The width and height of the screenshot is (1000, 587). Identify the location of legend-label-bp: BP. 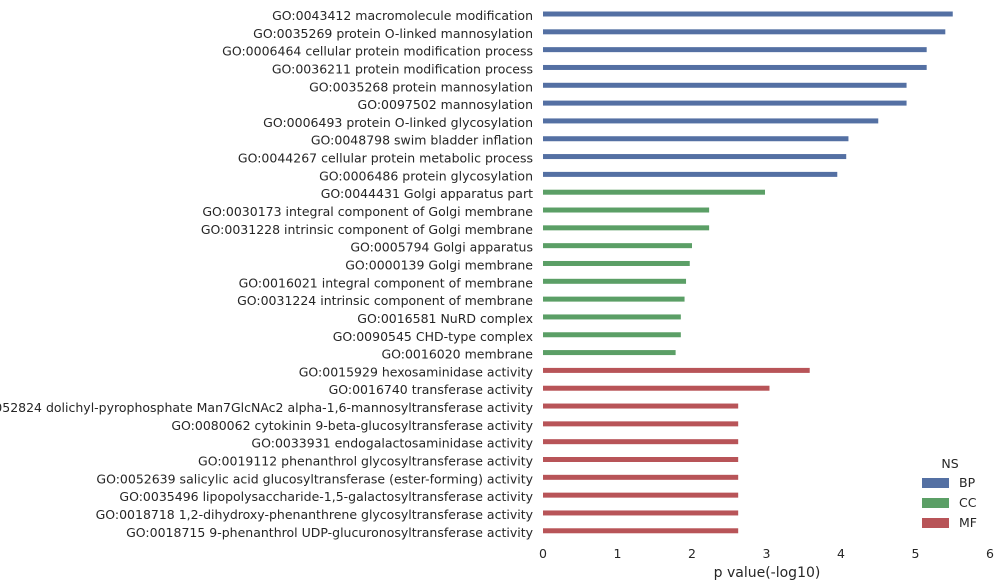
(967, 482).